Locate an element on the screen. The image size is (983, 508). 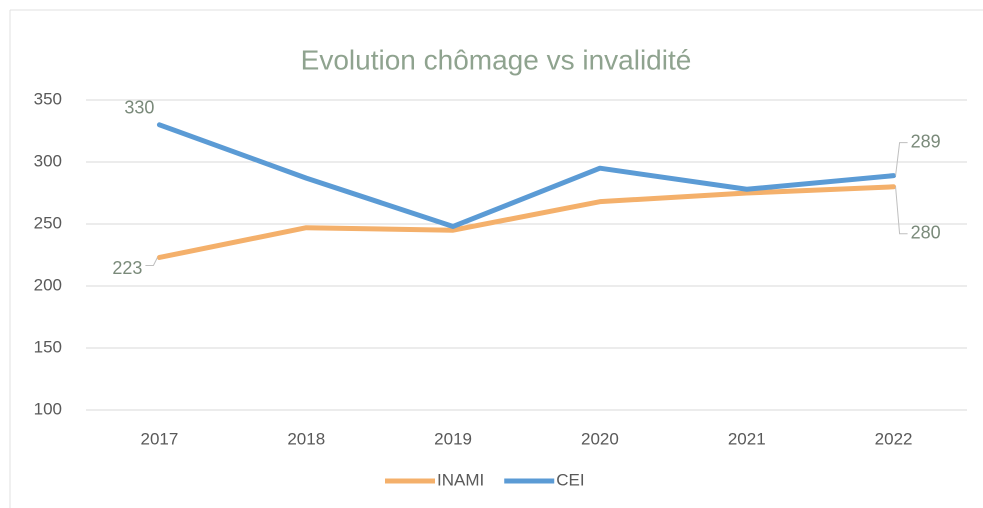
x-tick-label: 2017 is located at coordinates (160, 438).